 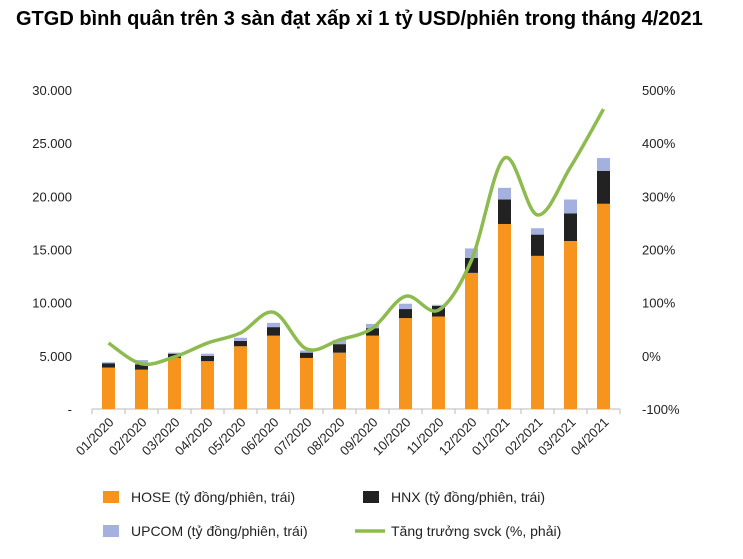 I want to click on right-axis-tick: 100%, so click(x=659, y=303).